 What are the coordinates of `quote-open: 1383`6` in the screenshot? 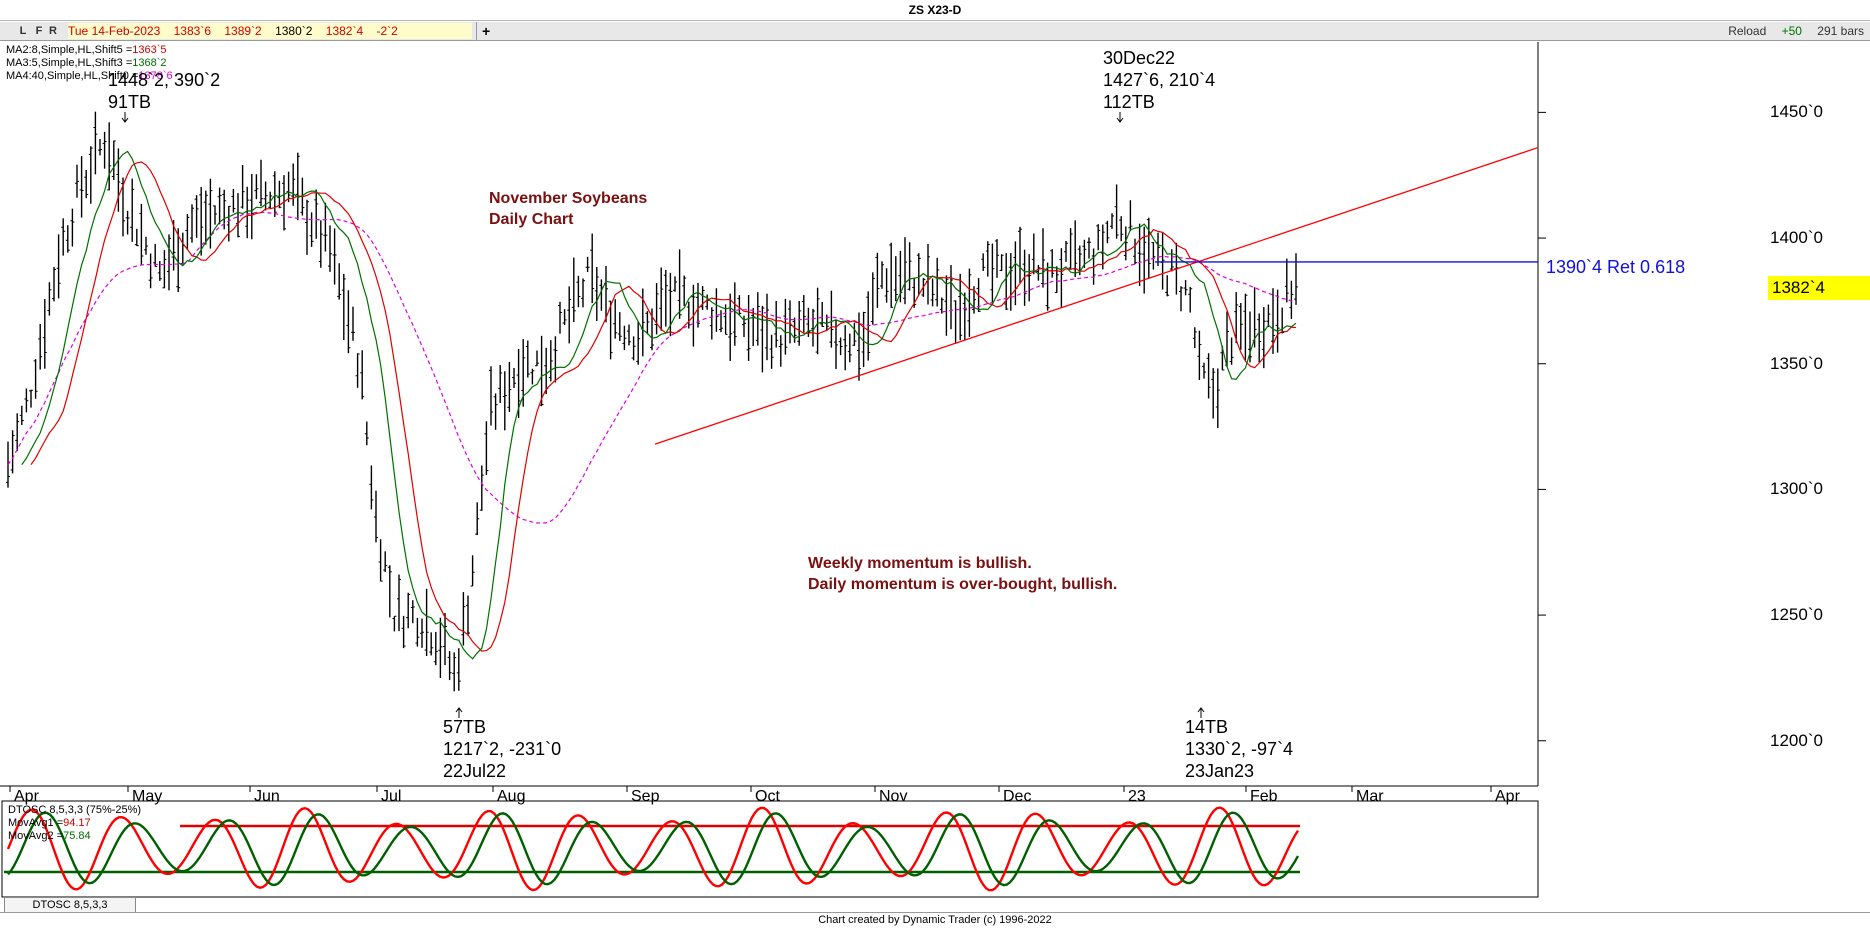 It's located at (192, 31).